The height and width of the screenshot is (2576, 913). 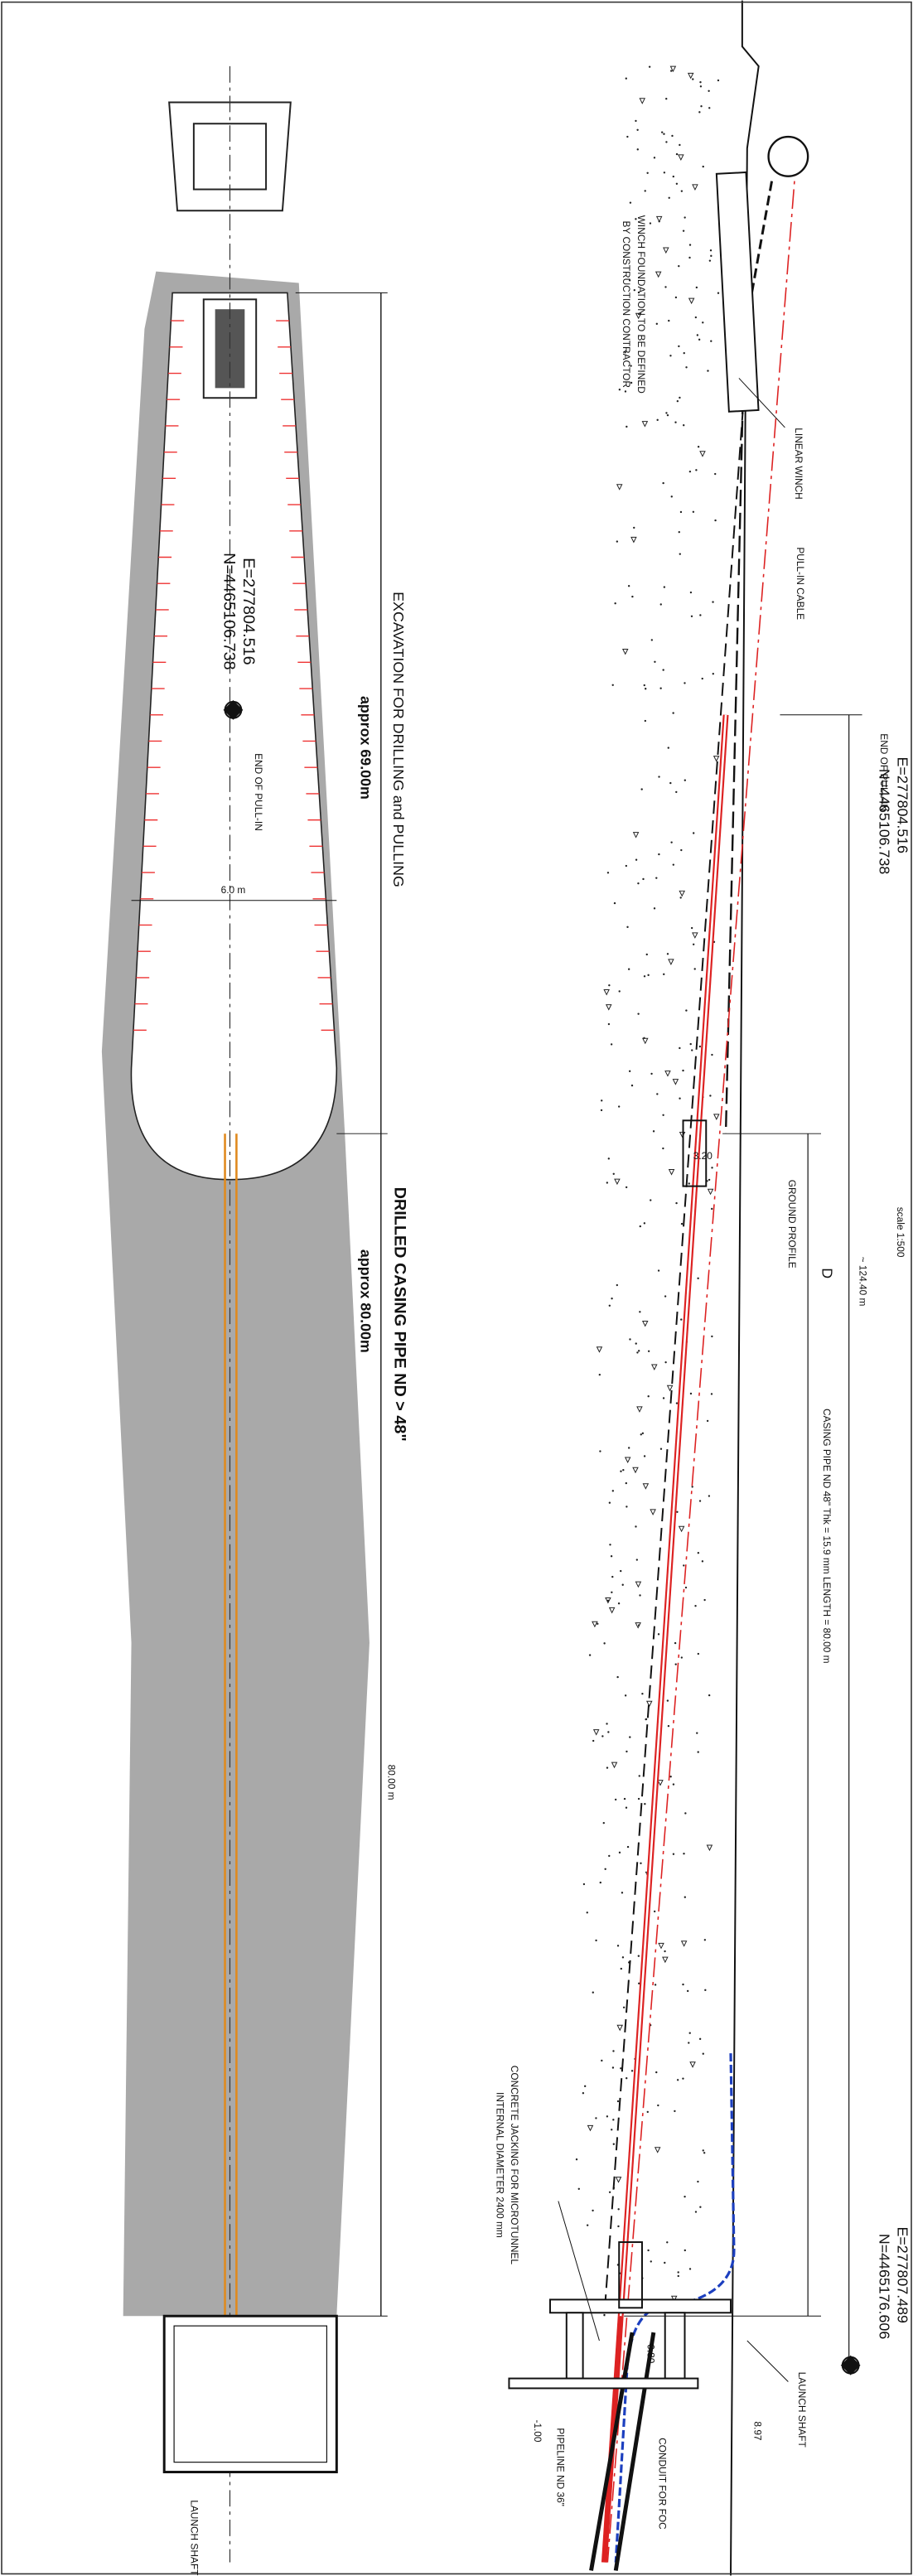 I want to click on label: BY CONSTRUCTION CONTRACTOR, so click(x=626, y=305).